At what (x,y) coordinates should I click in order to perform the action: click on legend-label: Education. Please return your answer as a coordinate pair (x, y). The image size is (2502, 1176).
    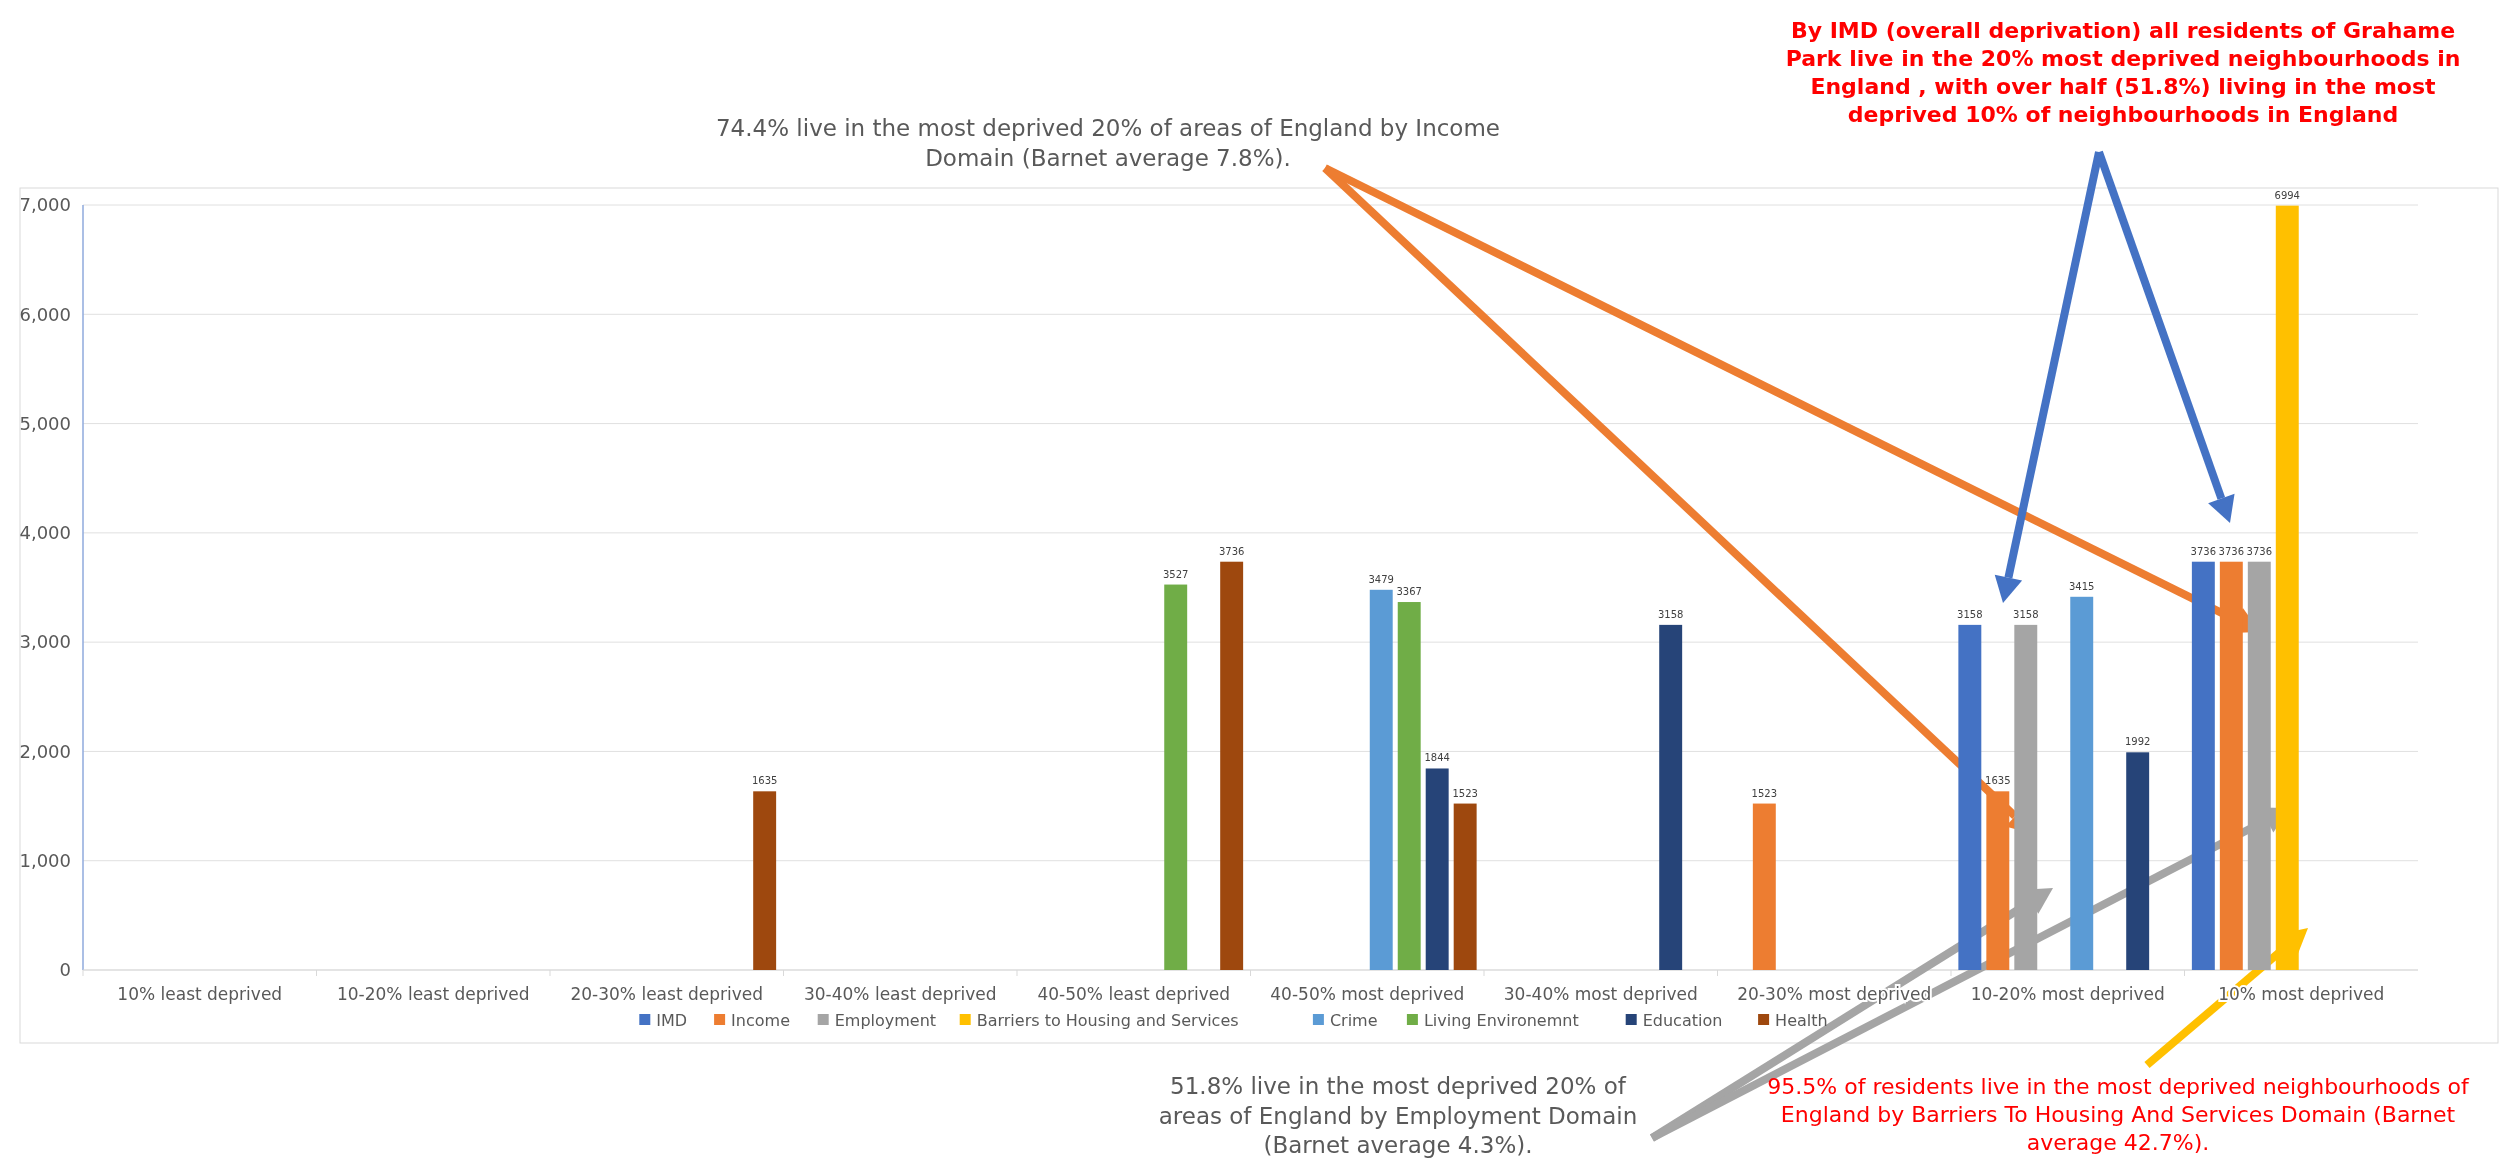
    Looking at the image, I should click on (1682, 1020).